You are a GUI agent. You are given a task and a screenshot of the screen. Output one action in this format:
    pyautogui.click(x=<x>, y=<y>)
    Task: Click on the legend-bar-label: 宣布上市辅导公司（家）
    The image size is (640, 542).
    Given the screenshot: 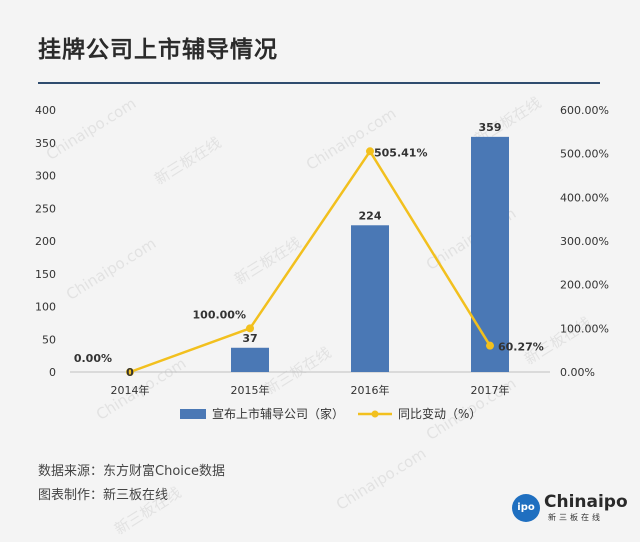 What is the action you would take?
    pyautogui.click(x=278, y=413)
    